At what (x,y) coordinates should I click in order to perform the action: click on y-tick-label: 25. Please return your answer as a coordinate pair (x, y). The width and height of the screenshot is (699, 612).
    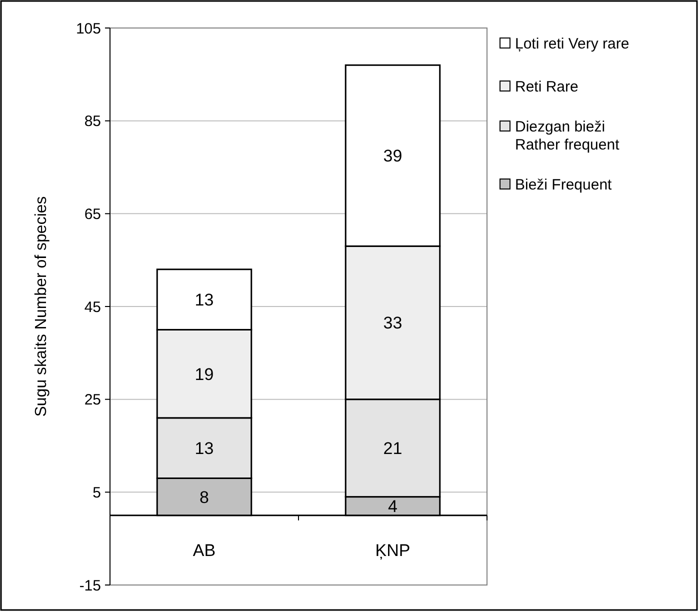
    Looking at the image, I should click on (92, 400).